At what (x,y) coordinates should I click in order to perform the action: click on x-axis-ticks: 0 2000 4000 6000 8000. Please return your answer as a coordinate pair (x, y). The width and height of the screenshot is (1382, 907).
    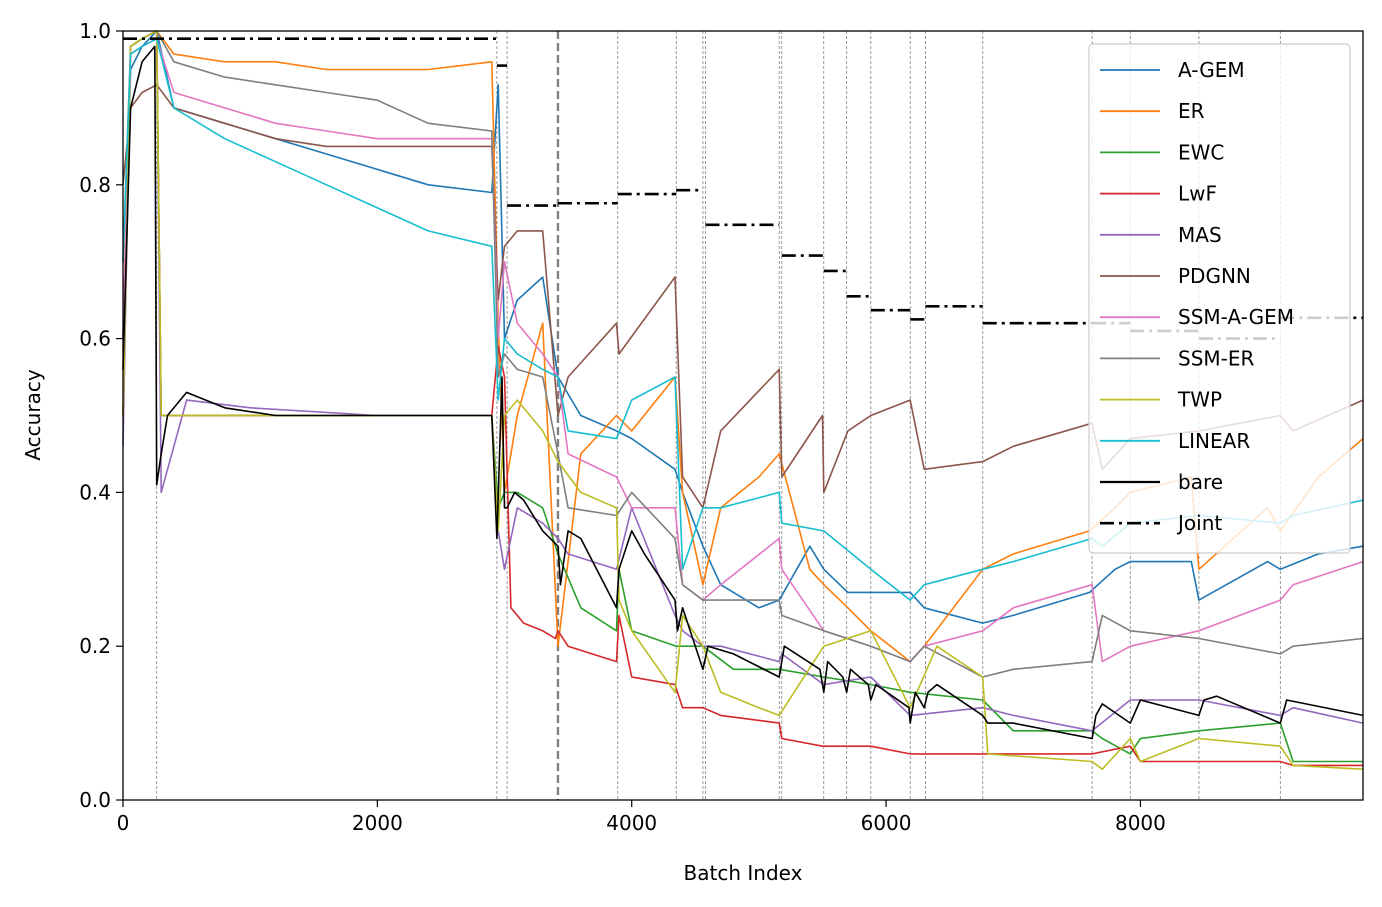
    Looking at the image, I should click on (641, 817).